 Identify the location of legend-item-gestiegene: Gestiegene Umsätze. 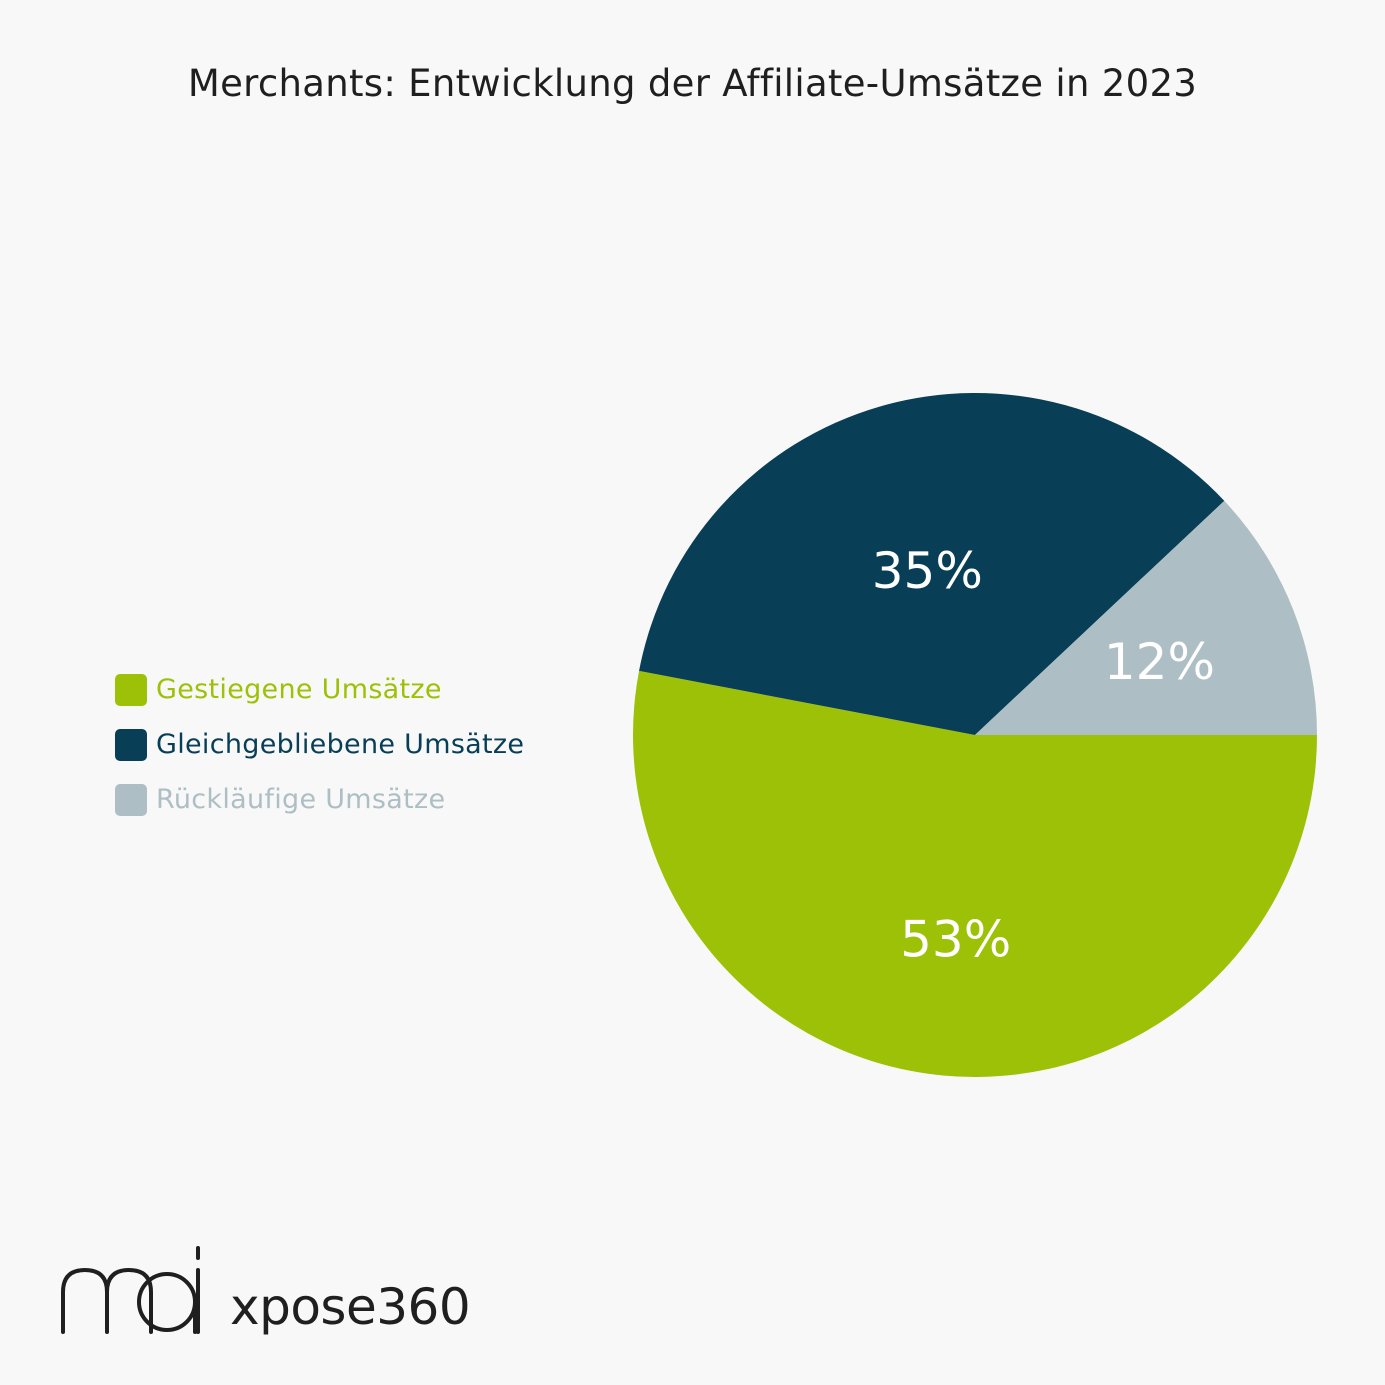
(319, 689).